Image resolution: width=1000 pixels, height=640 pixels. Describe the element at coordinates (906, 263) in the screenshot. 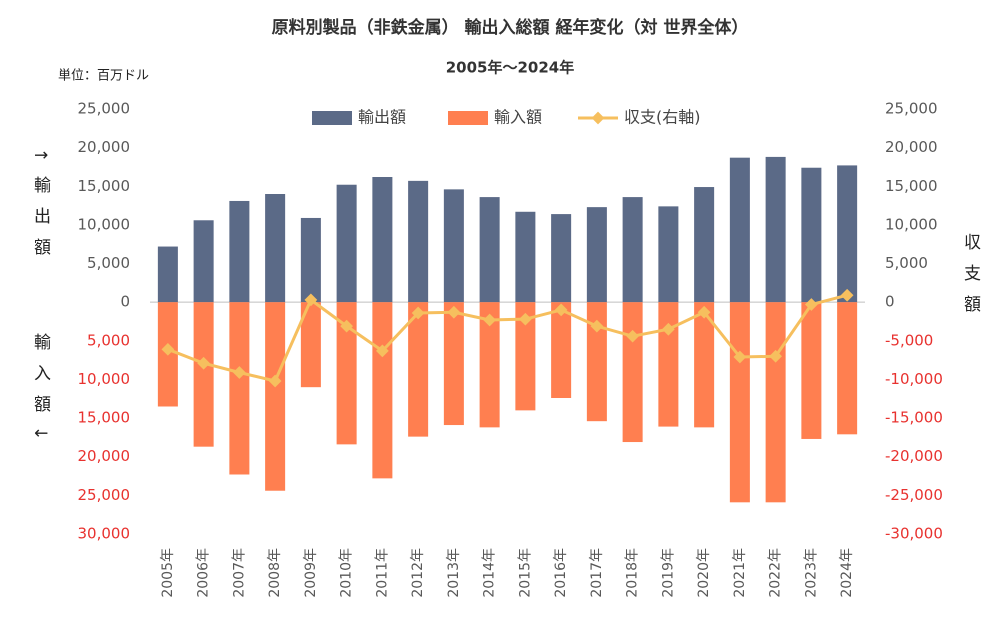

I see `y2-tick-label: 5,000` at that location.